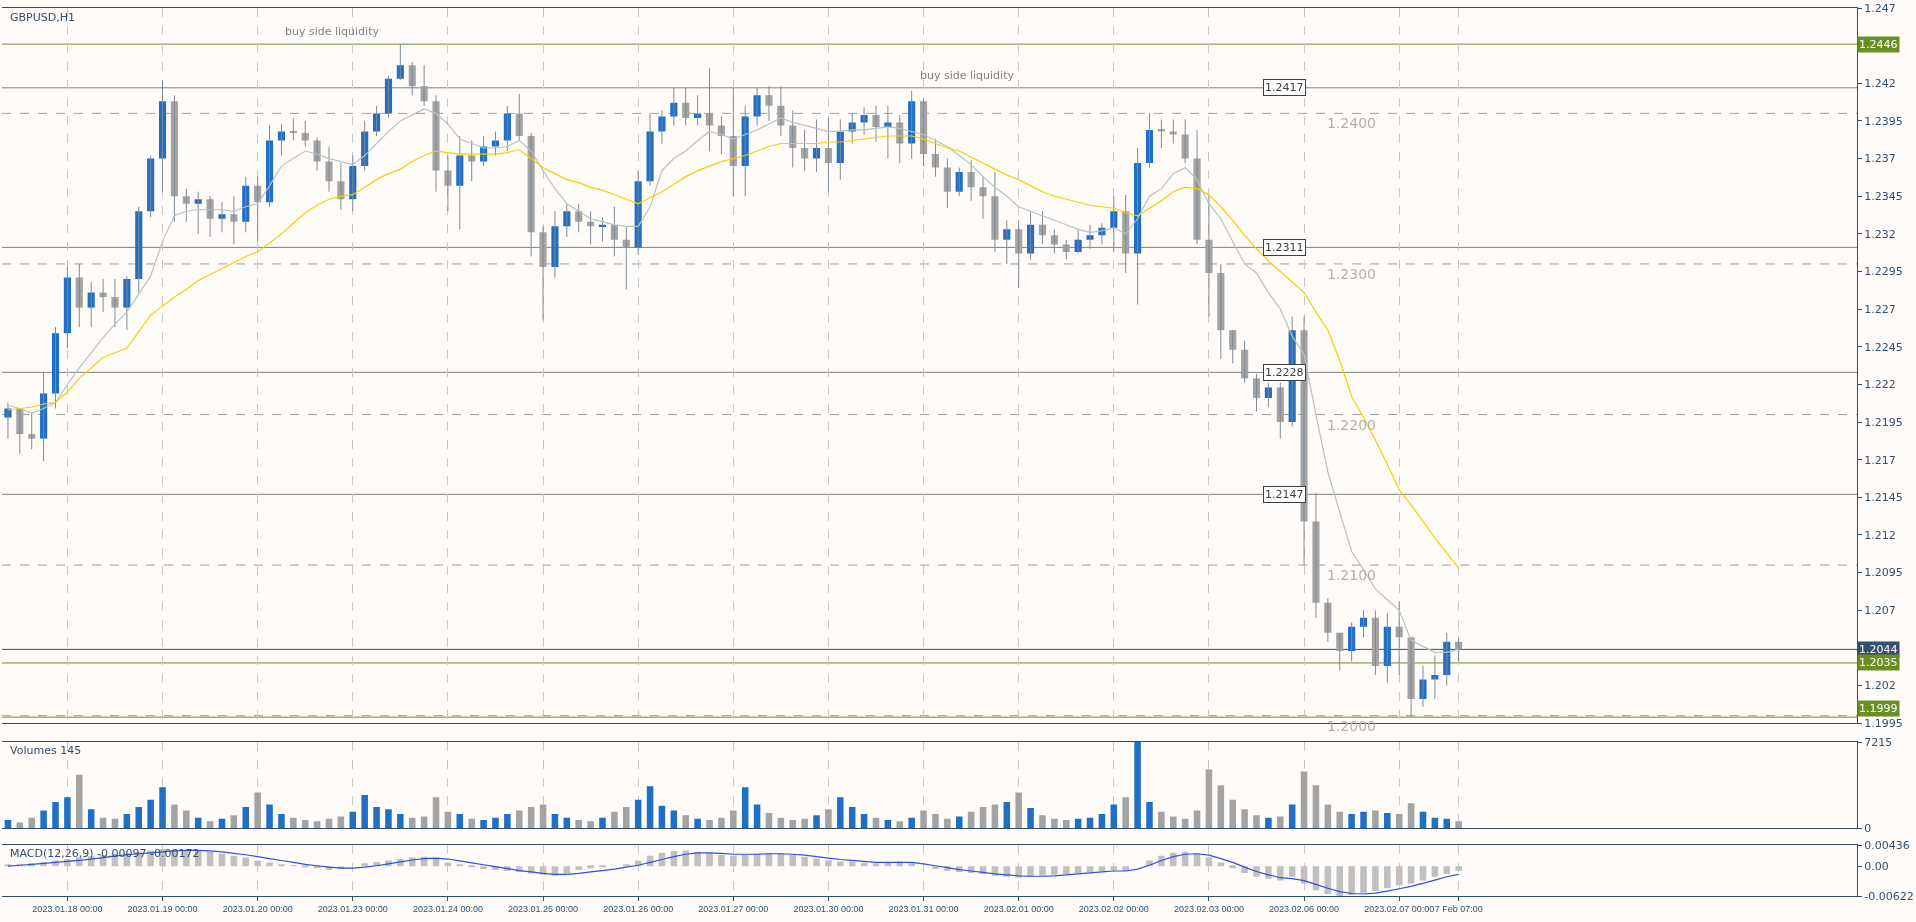 The height and width of the screenshot is (922, 1916). I want to click on y-tick-label: 1.212, so click(1880, 535).